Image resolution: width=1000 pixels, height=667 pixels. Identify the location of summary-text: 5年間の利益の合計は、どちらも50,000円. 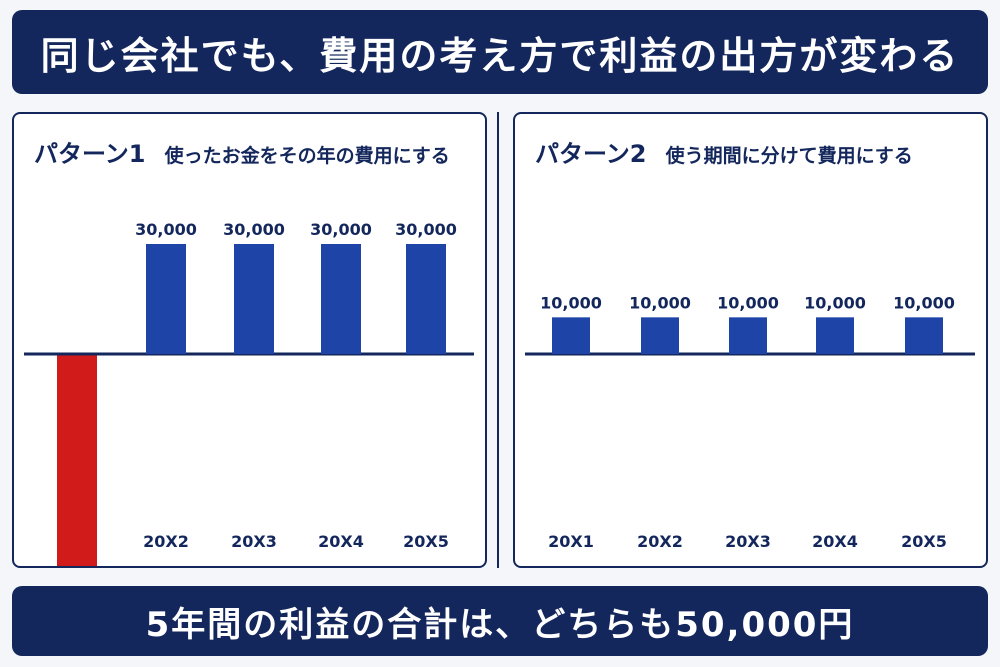
(500, 624).